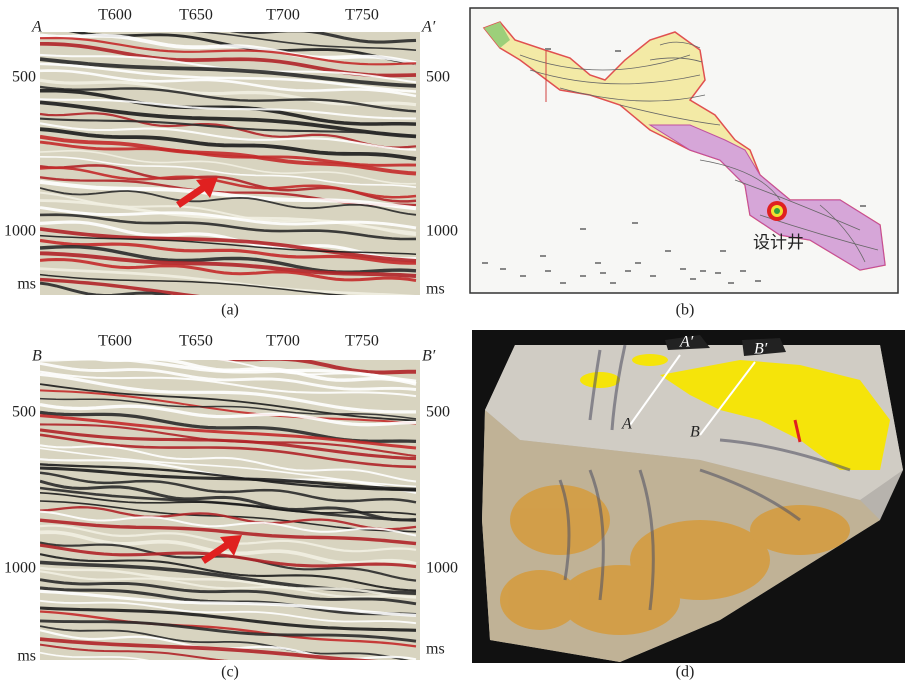 The height and width of the screenshot is (686, 907). What do you see at coordinates (685, 310) in the screenshot?
I see `caption: (b)` at bounding box center [685, 310].